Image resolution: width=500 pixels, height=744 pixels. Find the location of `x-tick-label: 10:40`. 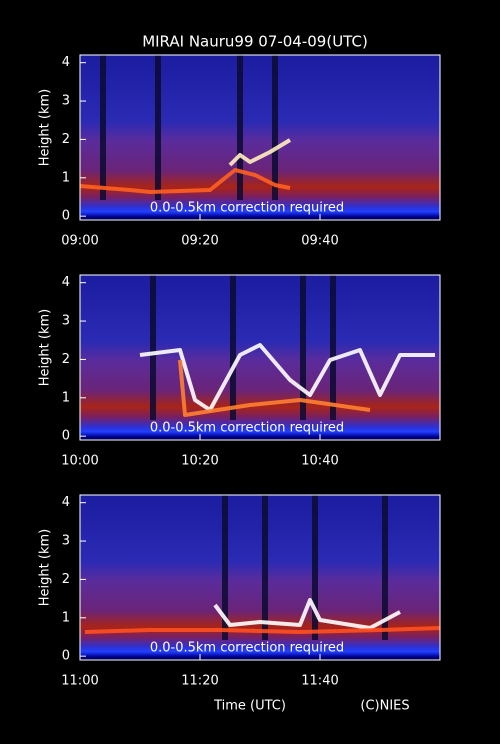

x-tick-label: 10:40 is located at coordinates (319, 461).